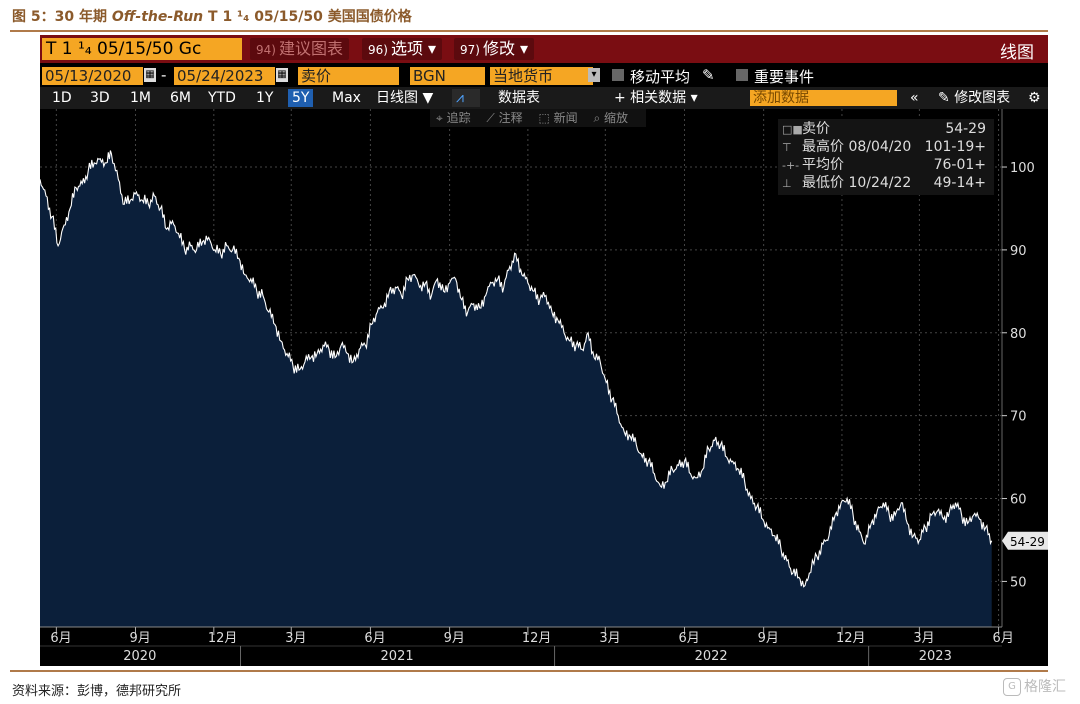  I want to click on period-1d: 1D, so click(62, 98).